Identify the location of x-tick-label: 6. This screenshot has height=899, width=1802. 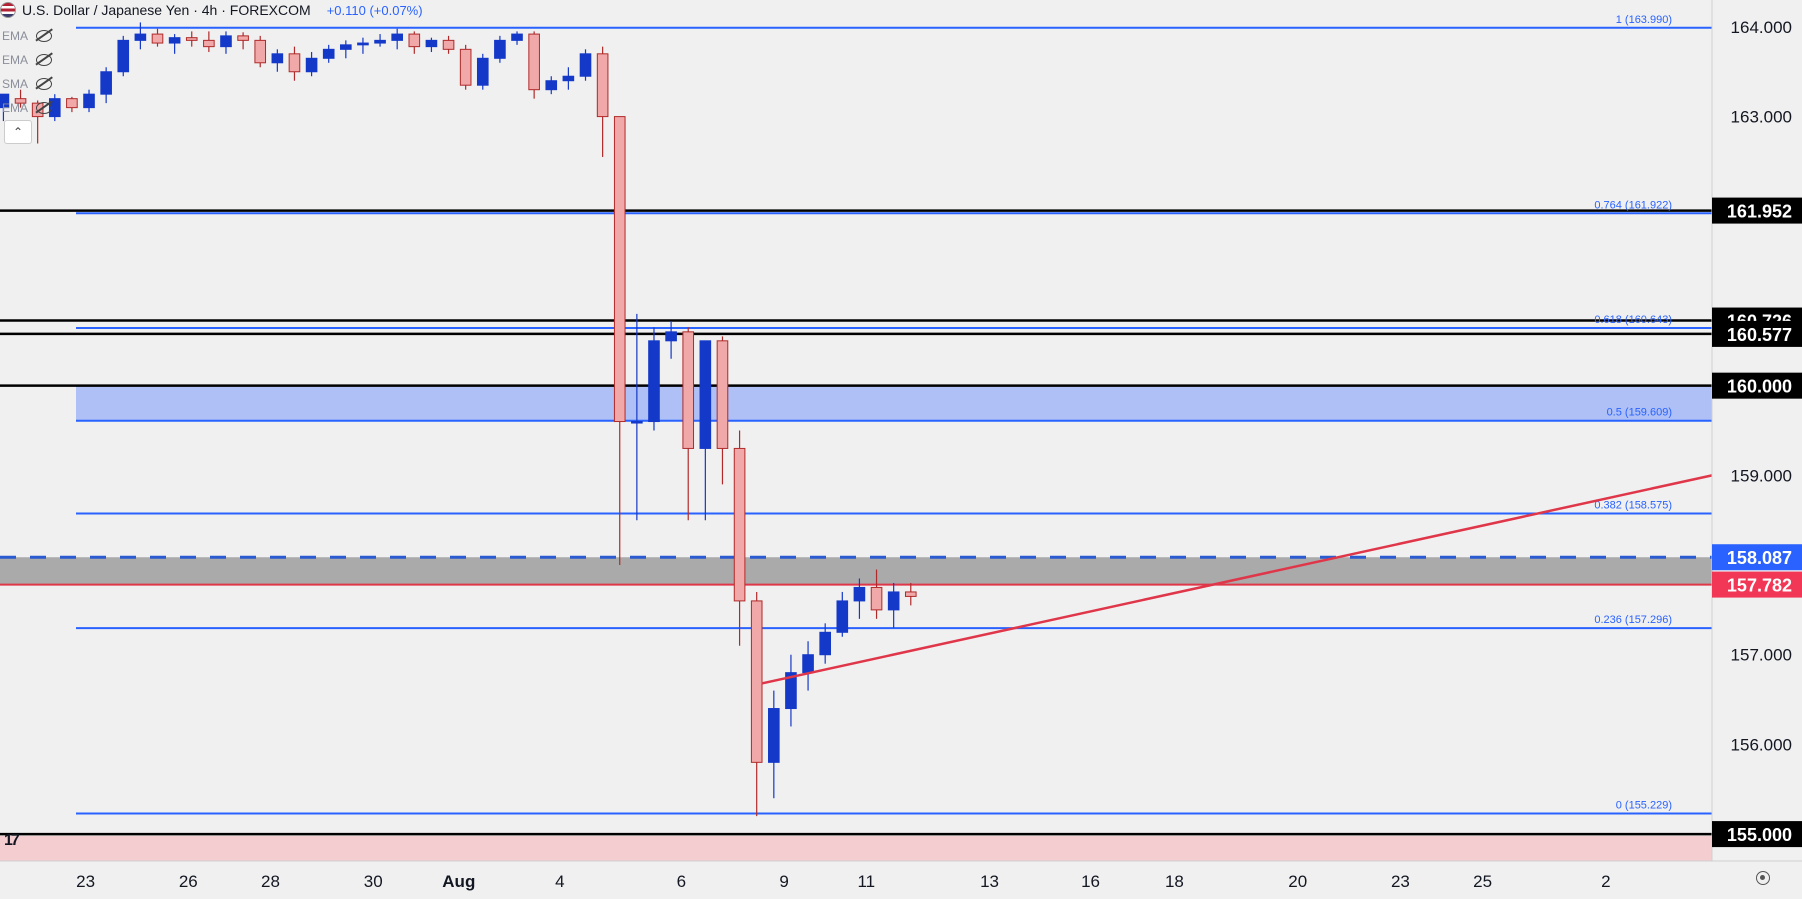
(681, 881).